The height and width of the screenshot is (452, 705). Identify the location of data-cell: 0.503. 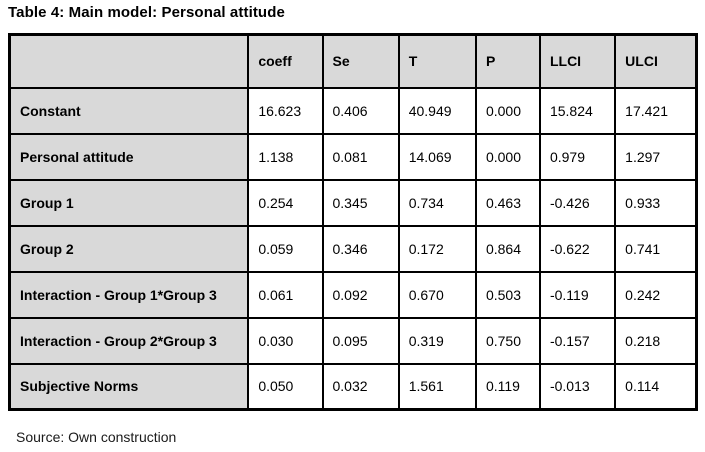
(507, 294).